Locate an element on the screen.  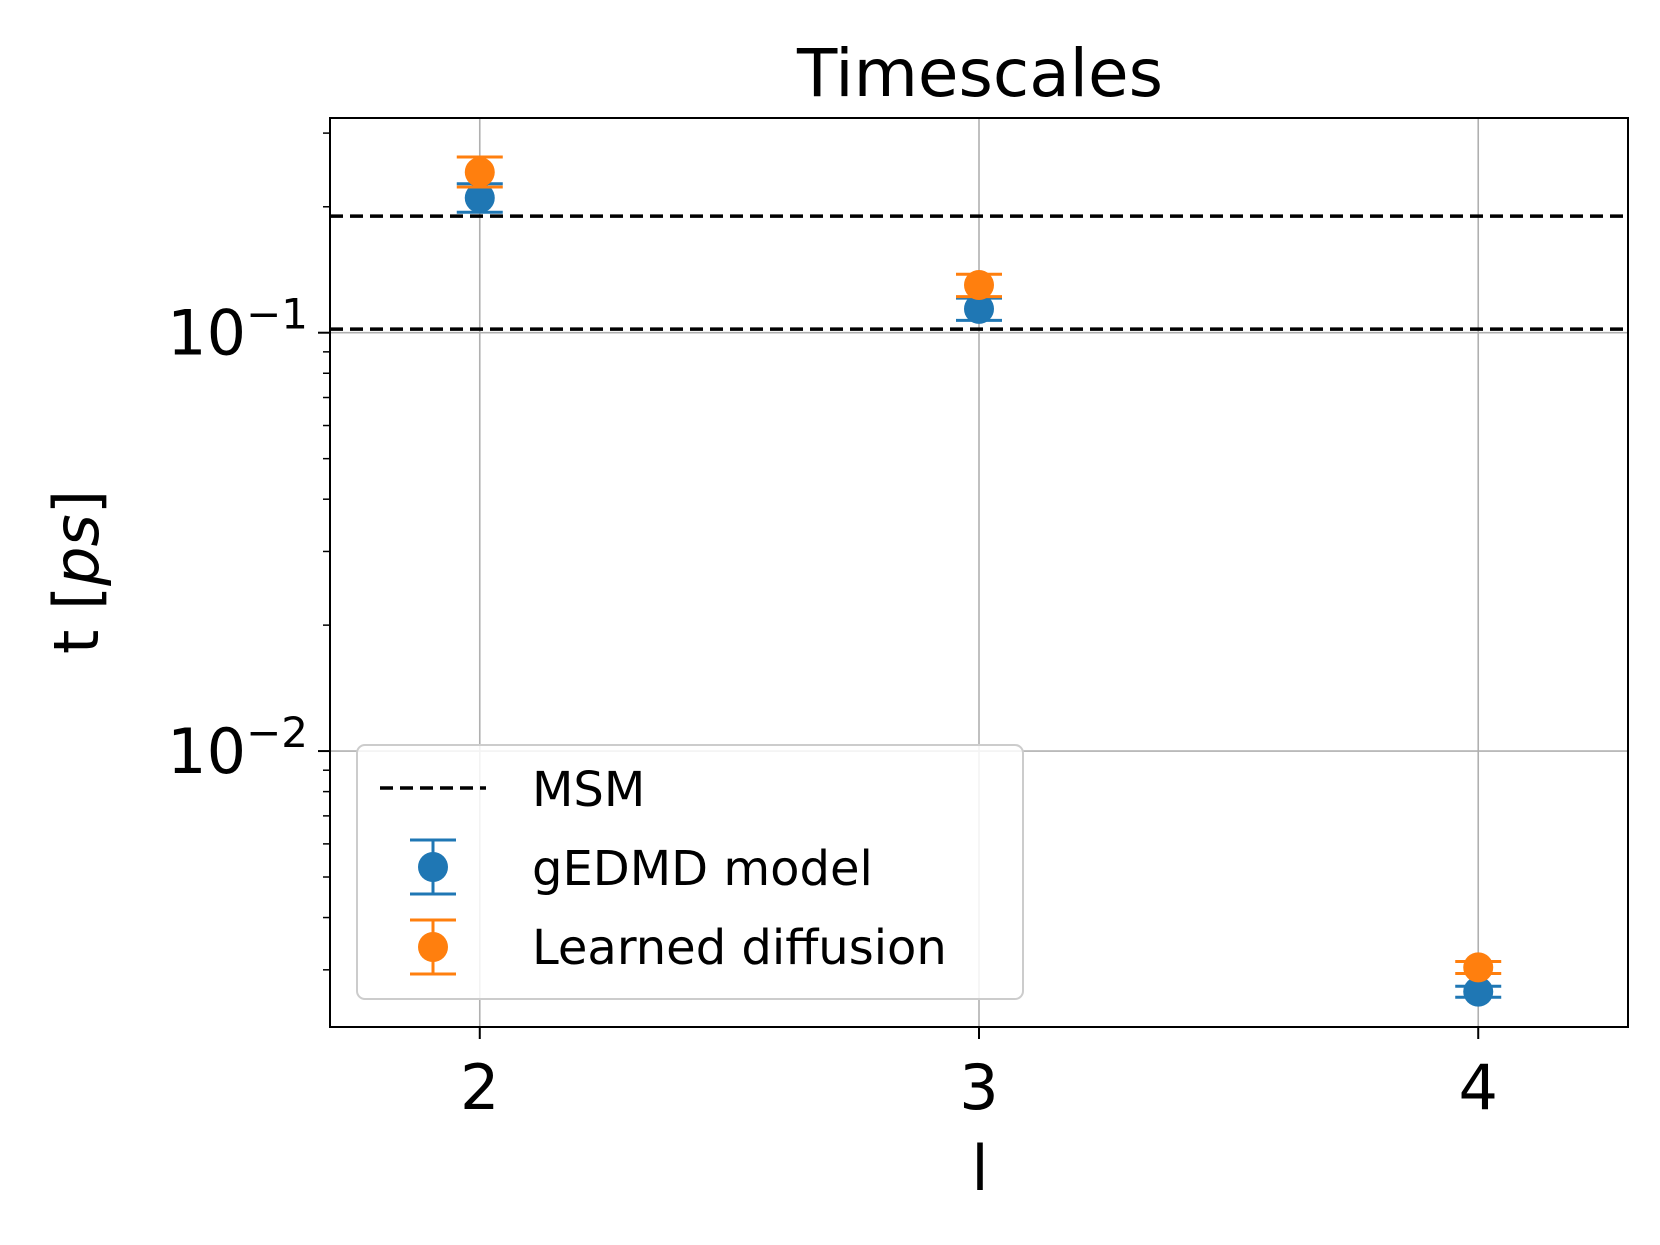
y-axis-label: t [ps] is located at coordinates (76, 572).